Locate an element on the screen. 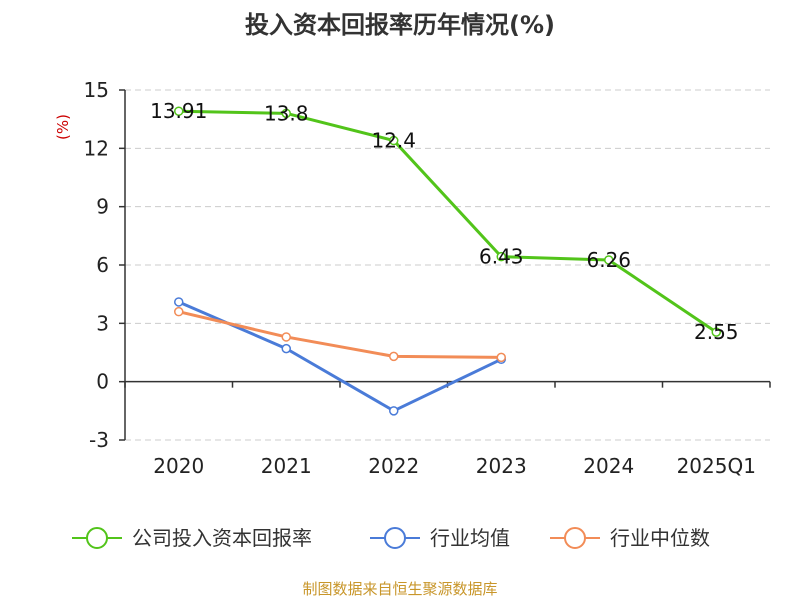 Image resolution: width=800 pixels, height=600 pixels. legend-label: 公司投入资本回报率 is located at coordinates (222, 538).